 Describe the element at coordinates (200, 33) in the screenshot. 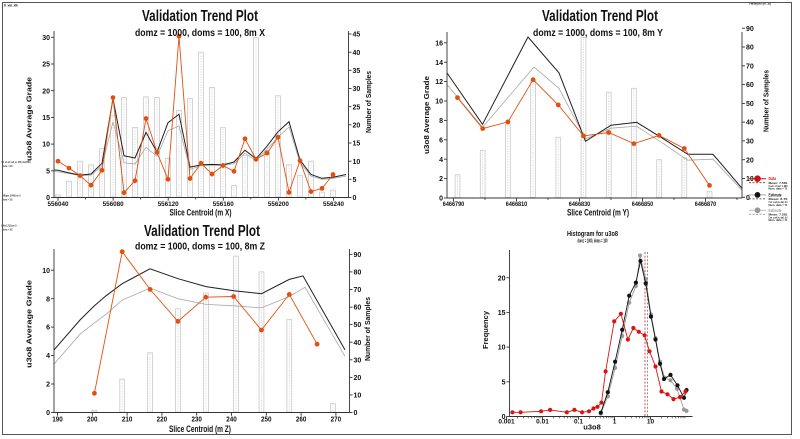

I see `svg-text: domz = 1000, doms = 100, 8m X` at that location.